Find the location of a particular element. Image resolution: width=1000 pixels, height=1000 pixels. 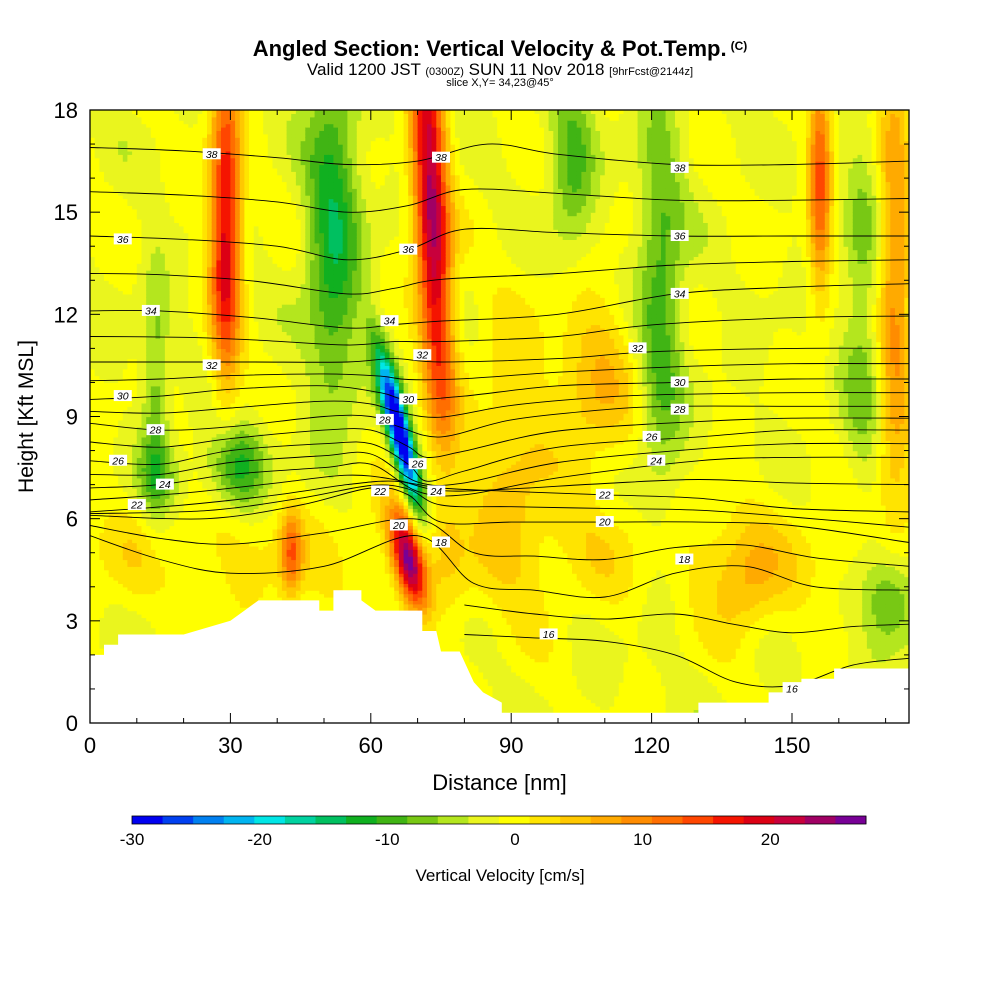

x-tick-label: 120 is located at coordinates (651, 745).